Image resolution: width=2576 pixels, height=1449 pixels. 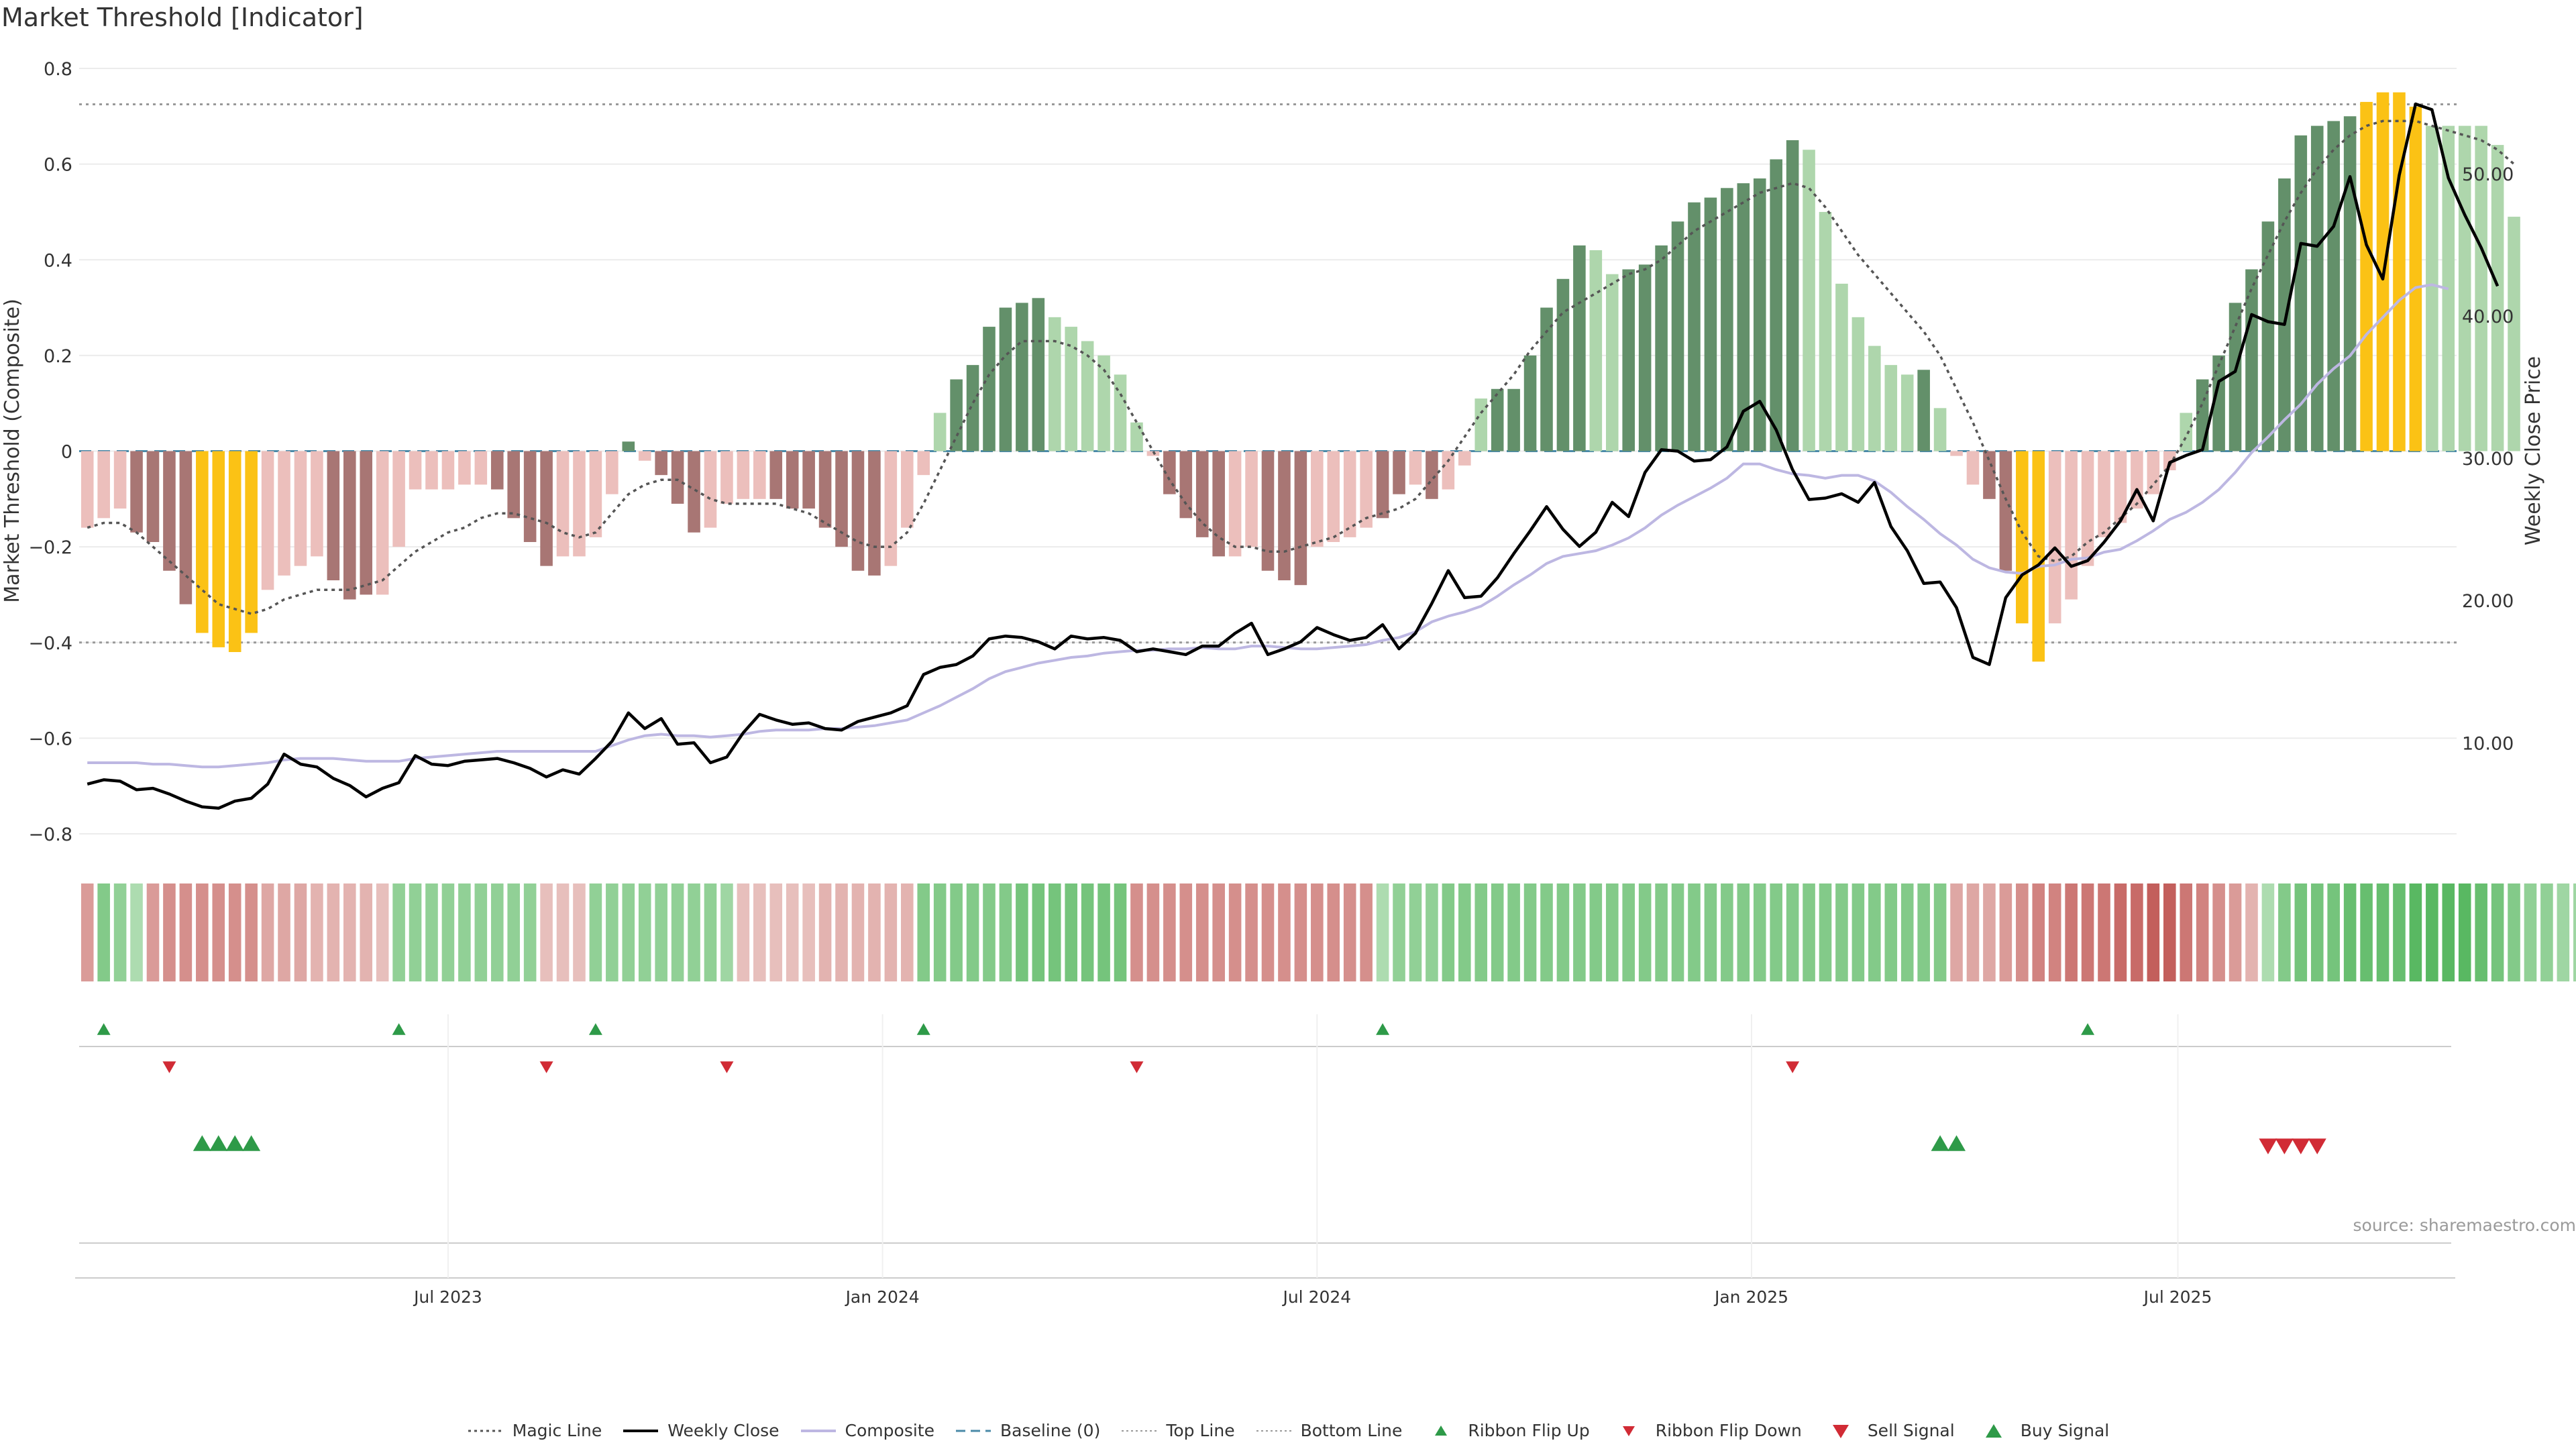 What do you see at coordinates (50, 547) in the screenshot?
I see `y-tick-label: −0.2` at bounding box center [50, 547].